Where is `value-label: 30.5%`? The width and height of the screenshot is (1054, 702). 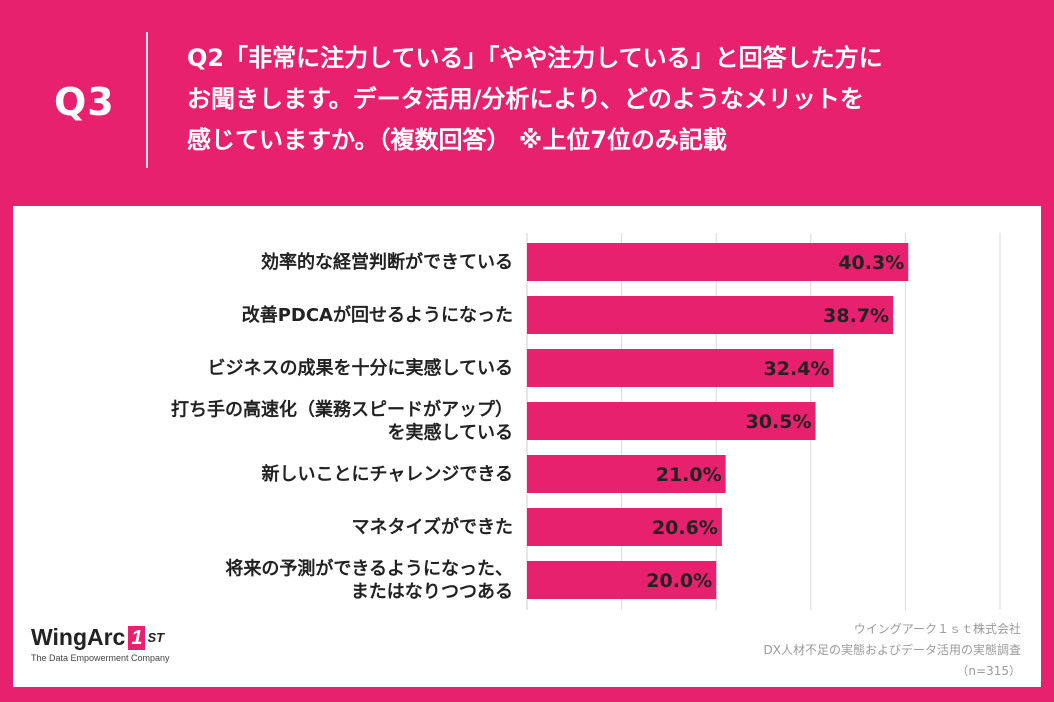
value-label: 30.5% is located at coordinates (779, 422).